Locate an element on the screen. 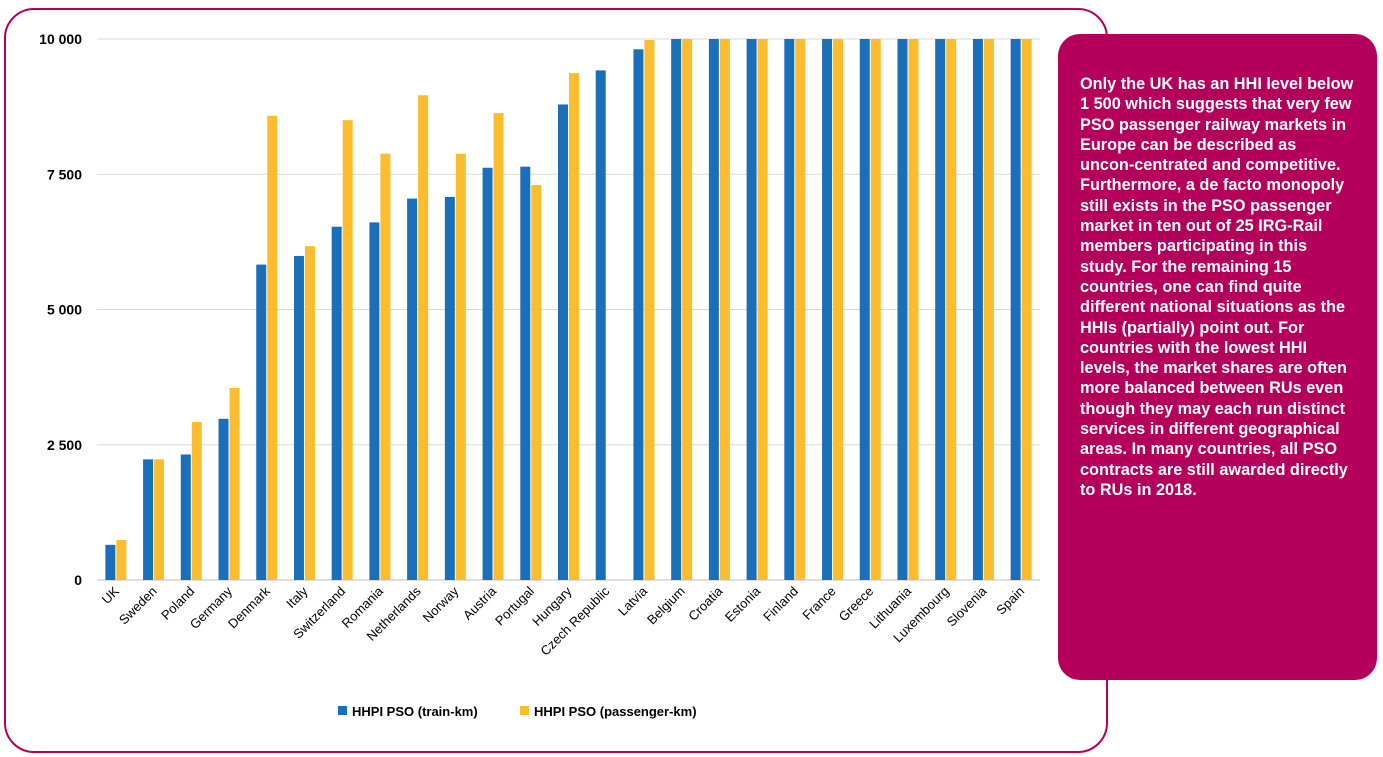  x-tick-label: Spain is located at coordinates (1010, 601).